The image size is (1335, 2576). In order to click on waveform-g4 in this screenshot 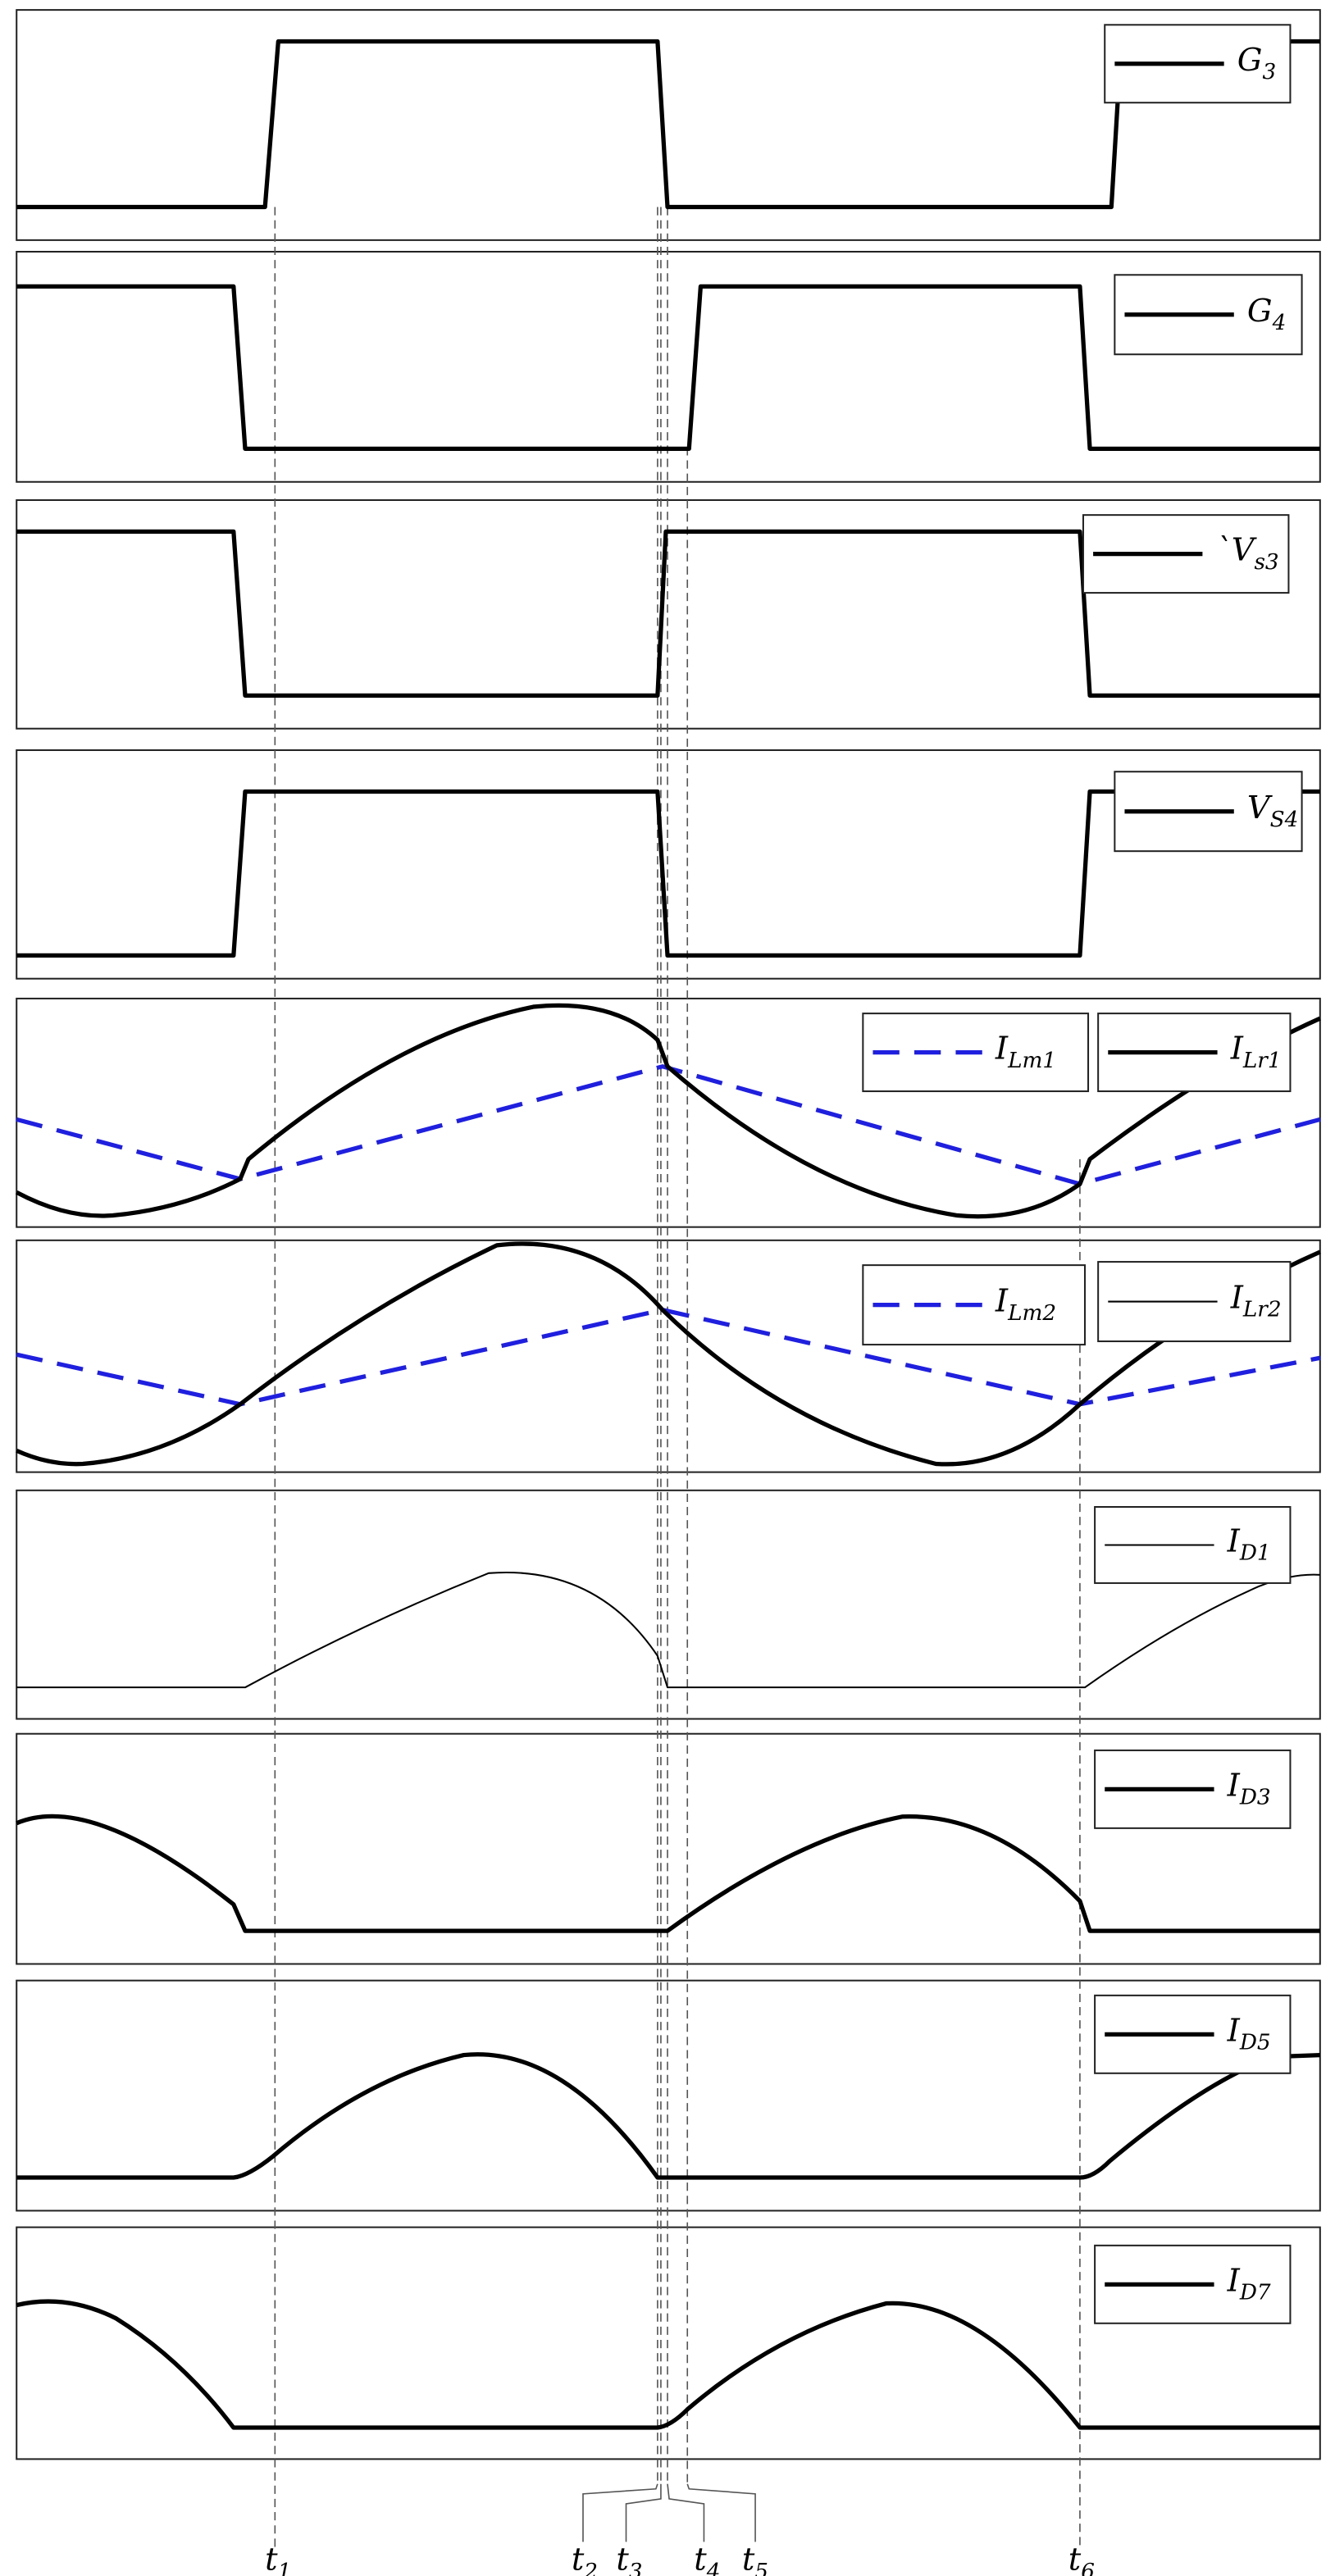, I will do `click(668, 368)`.